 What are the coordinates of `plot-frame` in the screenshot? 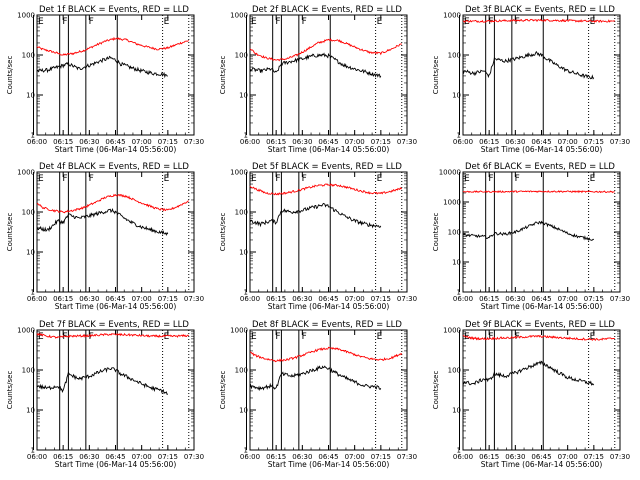 It's located at (328, 232).